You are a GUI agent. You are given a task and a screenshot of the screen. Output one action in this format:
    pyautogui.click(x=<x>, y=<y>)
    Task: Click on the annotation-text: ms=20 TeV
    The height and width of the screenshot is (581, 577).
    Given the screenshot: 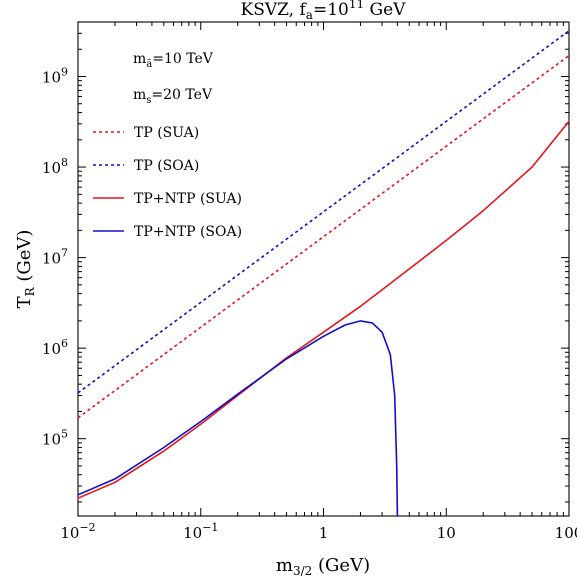 What is the action you would take?
    pyautogui.click(x=173, y=96)
    